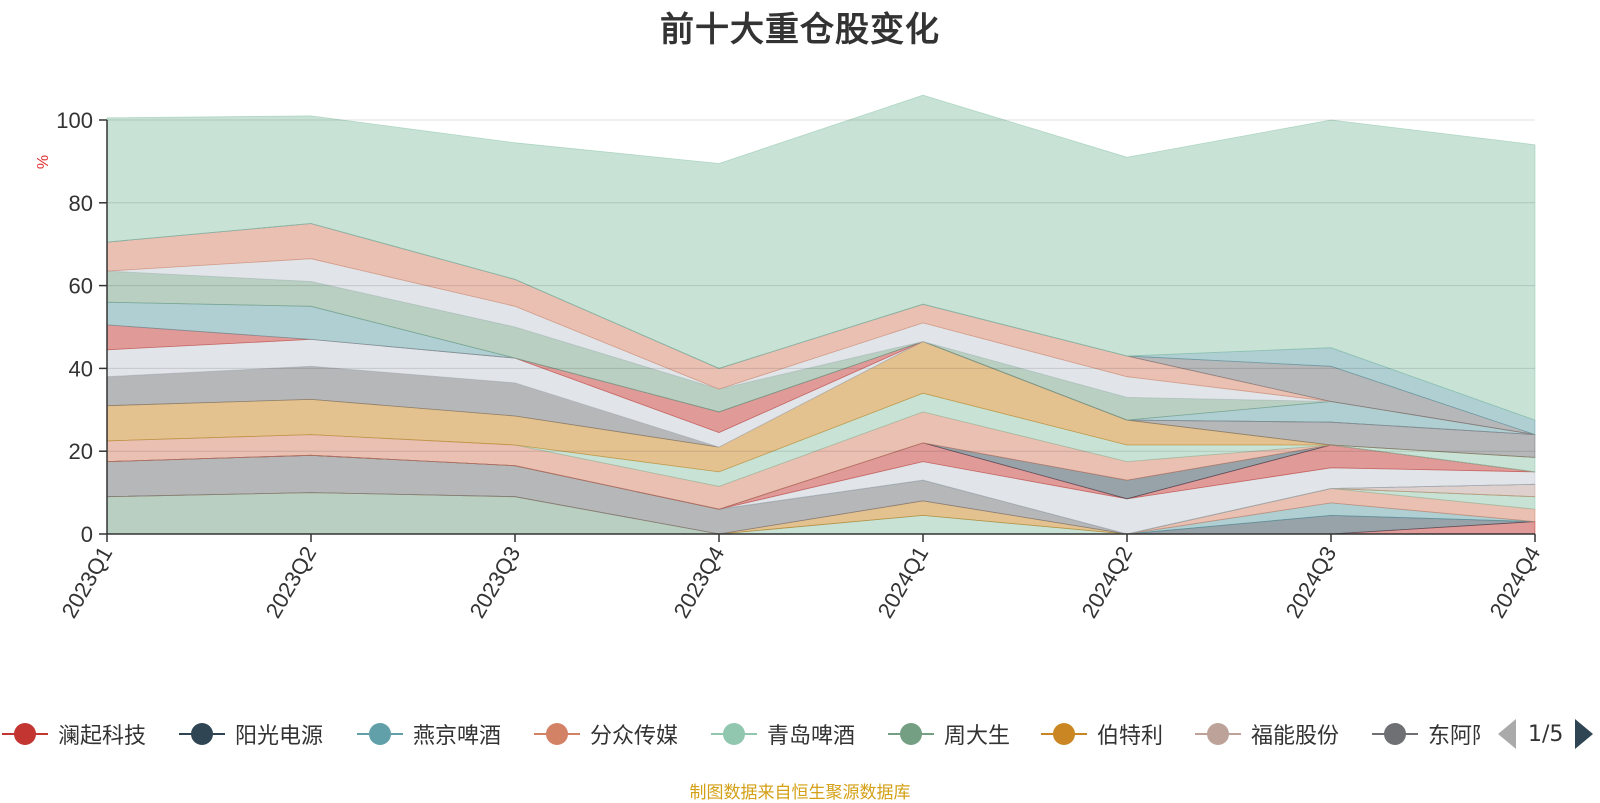 This screenshot has height=803, width=1600. Describe the element at coordinates (800, 793) in the screenshot. I see `data-source-note: 制图数据来自恒生聚源数据库` at that location.